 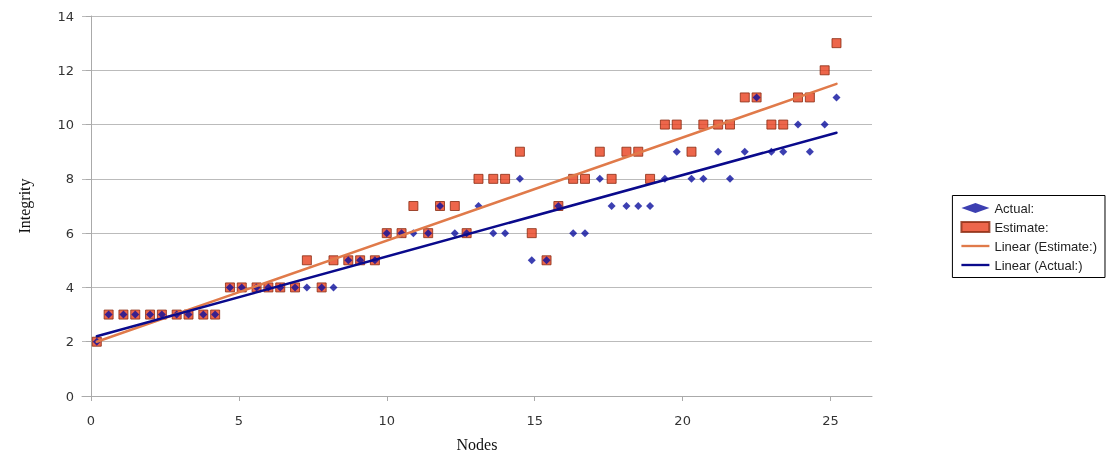 What do you see at coordinates (682, 420) in the screenshot?
I see `x-tick-label: 20` at bounding box center [682, 420].